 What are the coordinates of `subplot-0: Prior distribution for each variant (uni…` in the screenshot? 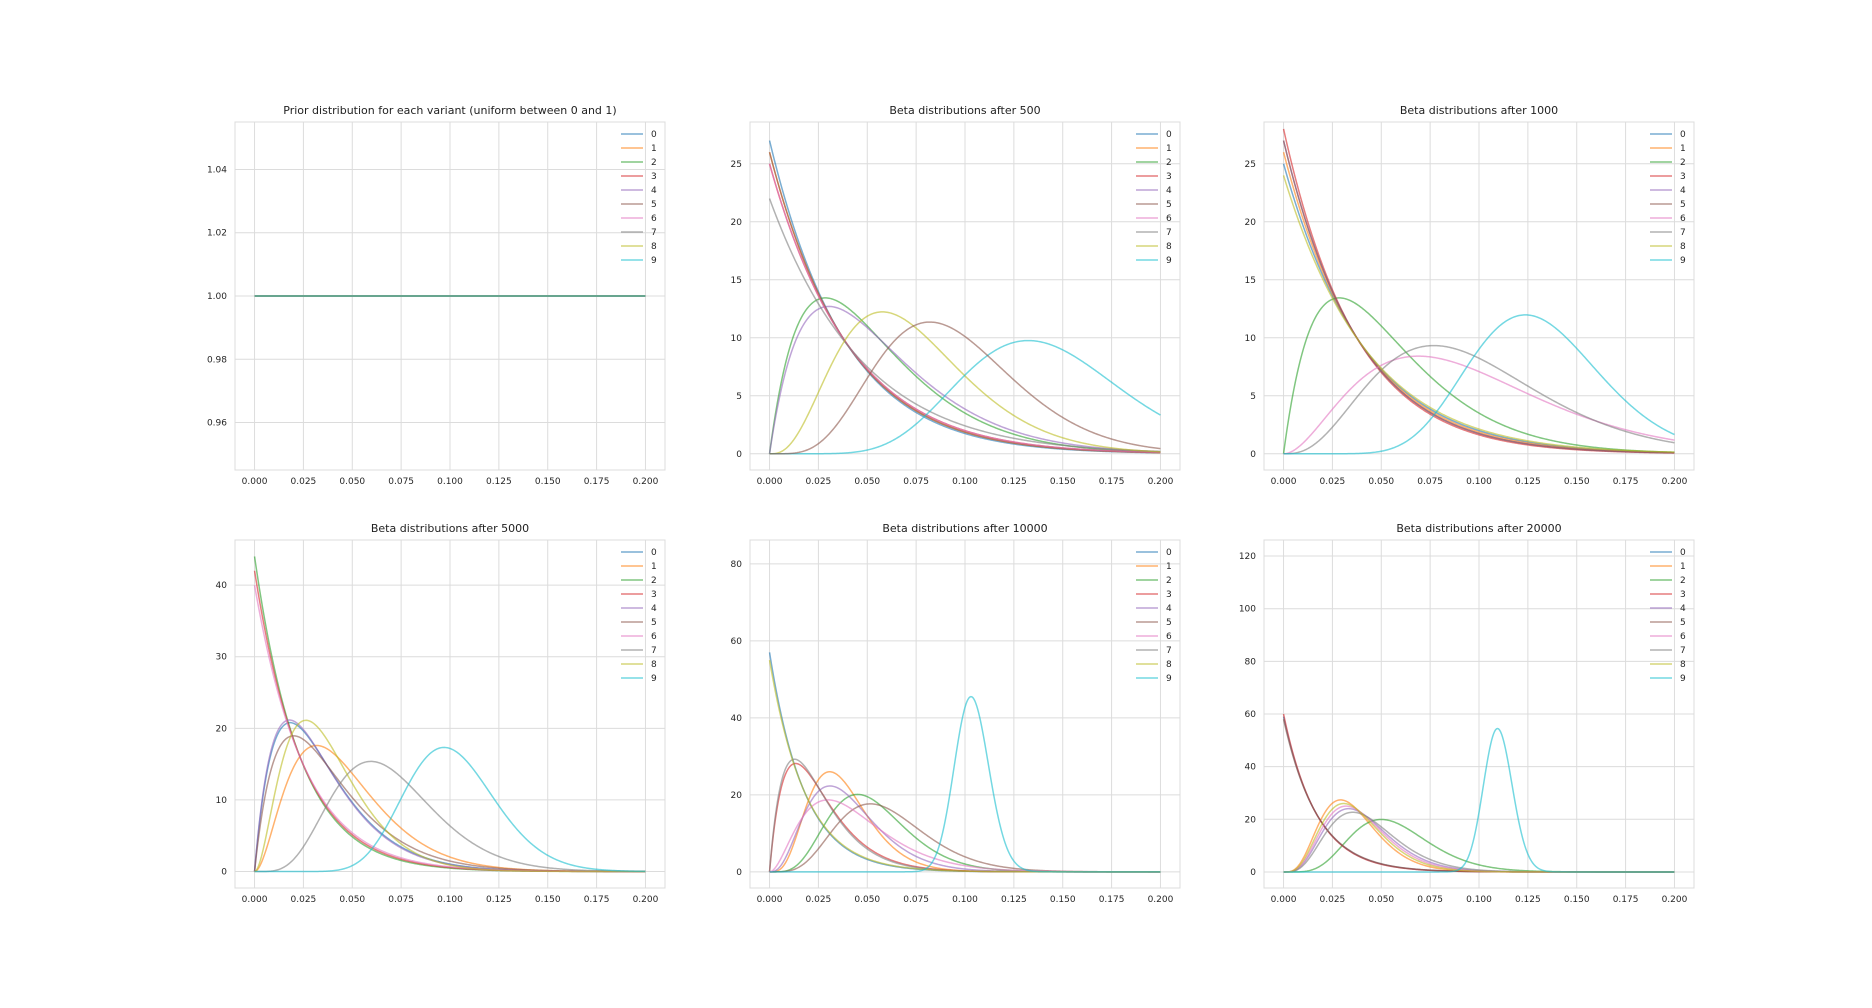 It's located at (425, 304).